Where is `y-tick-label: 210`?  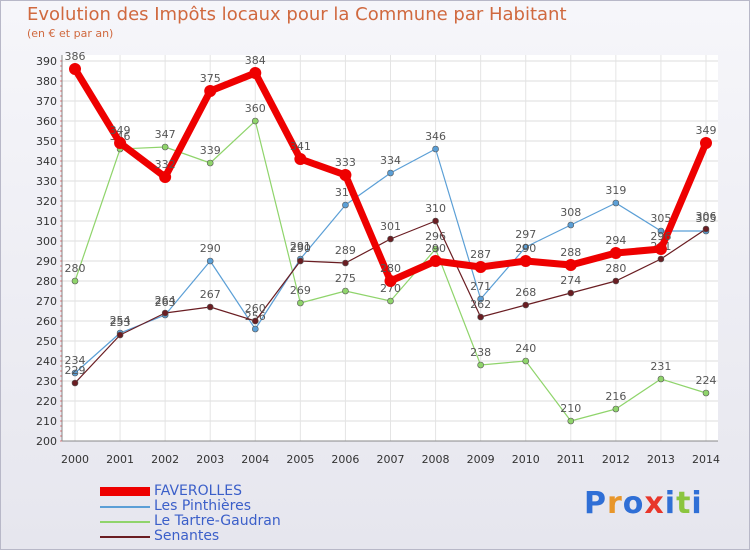
y-tick-label: 210 is located at coordinates (46, 421).